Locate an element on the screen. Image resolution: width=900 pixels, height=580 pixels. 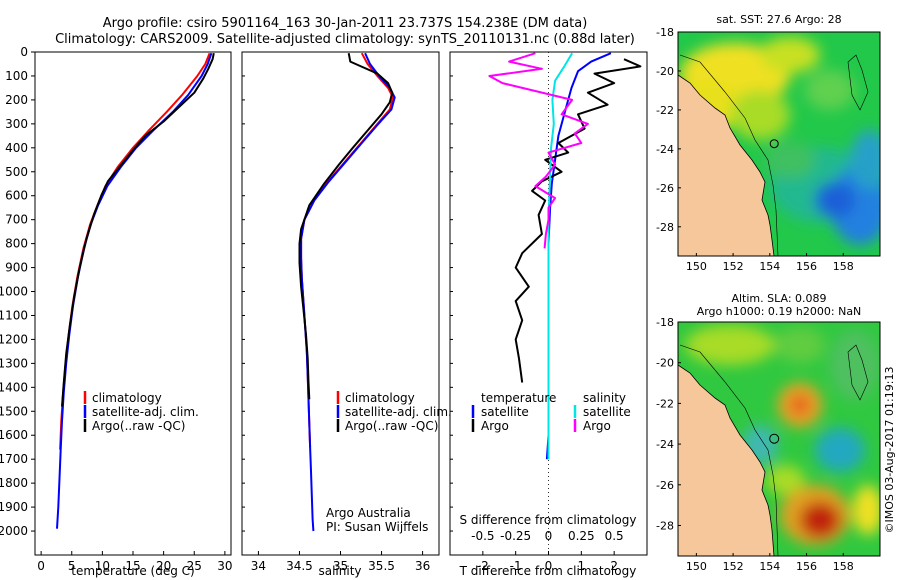
legend-label-satellite: satellite-adj. clim. is located at coordinates (398, 412).